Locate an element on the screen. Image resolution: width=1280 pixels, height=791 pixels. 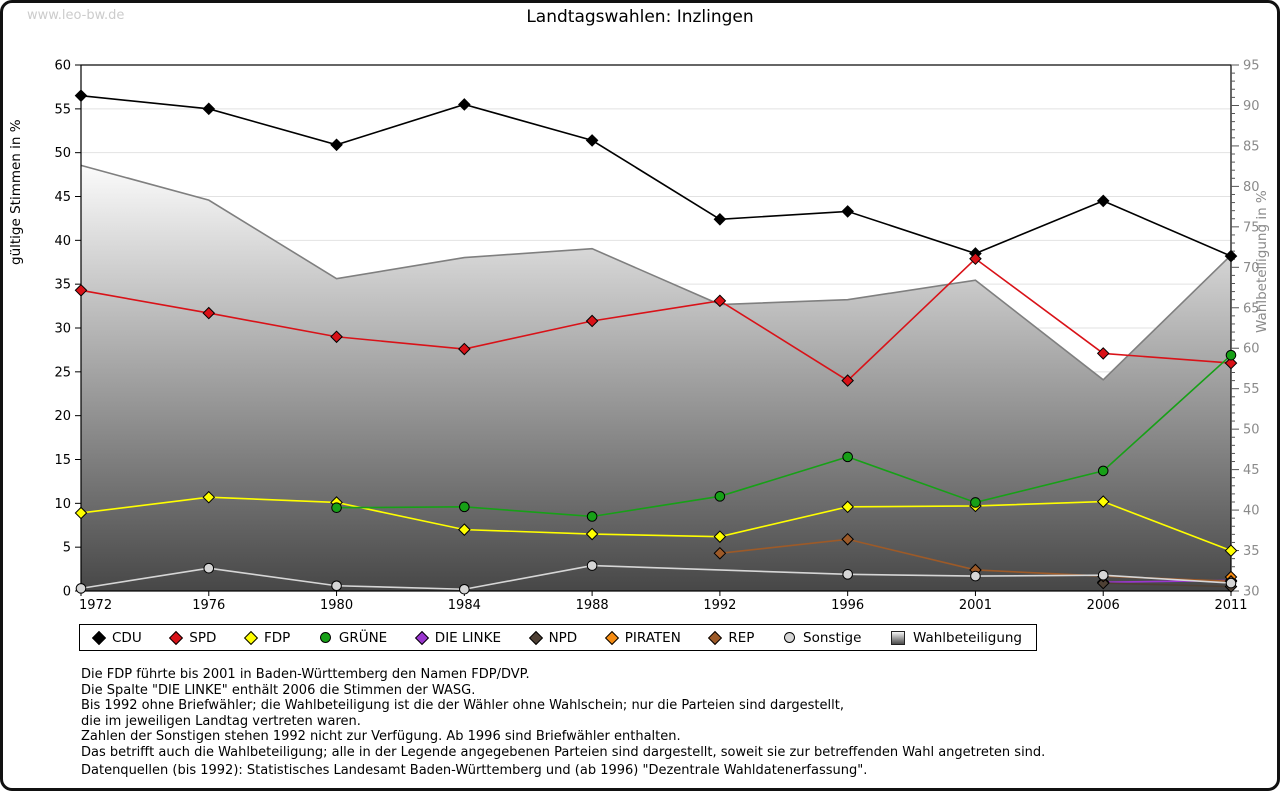
svg-text: 65 is located at coordinates (1251, 308).